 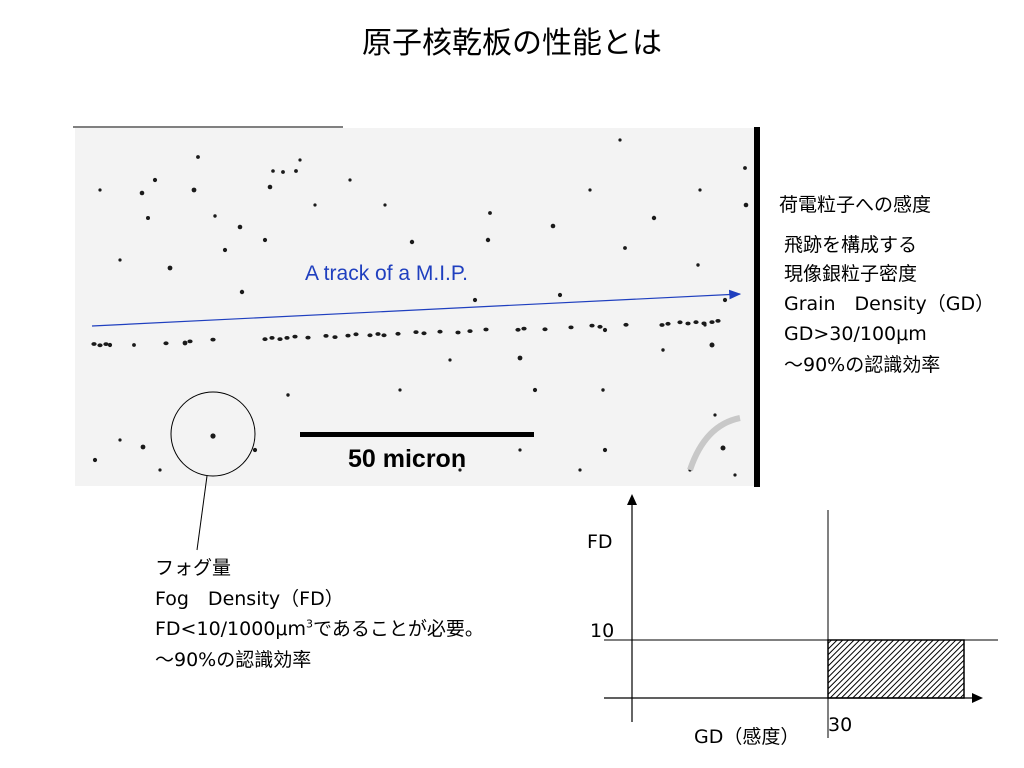 I want to click on emulsion-smudge, so click(x=714, y=443).